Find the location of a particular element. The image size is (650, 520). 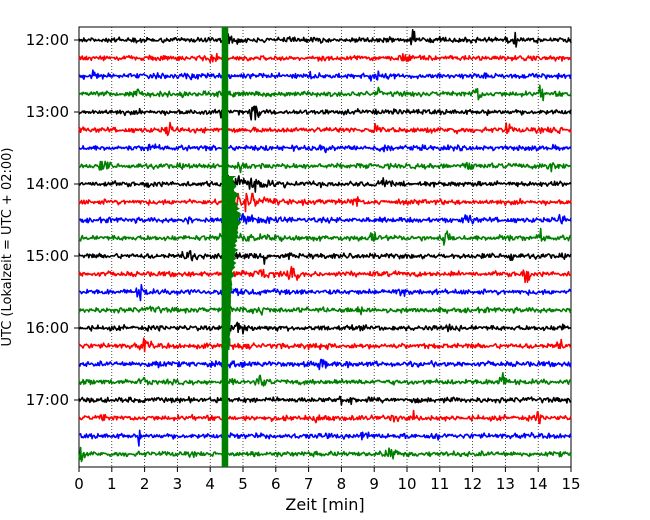

y-tick-label: 17:00 is located at coordinates (47, 400).